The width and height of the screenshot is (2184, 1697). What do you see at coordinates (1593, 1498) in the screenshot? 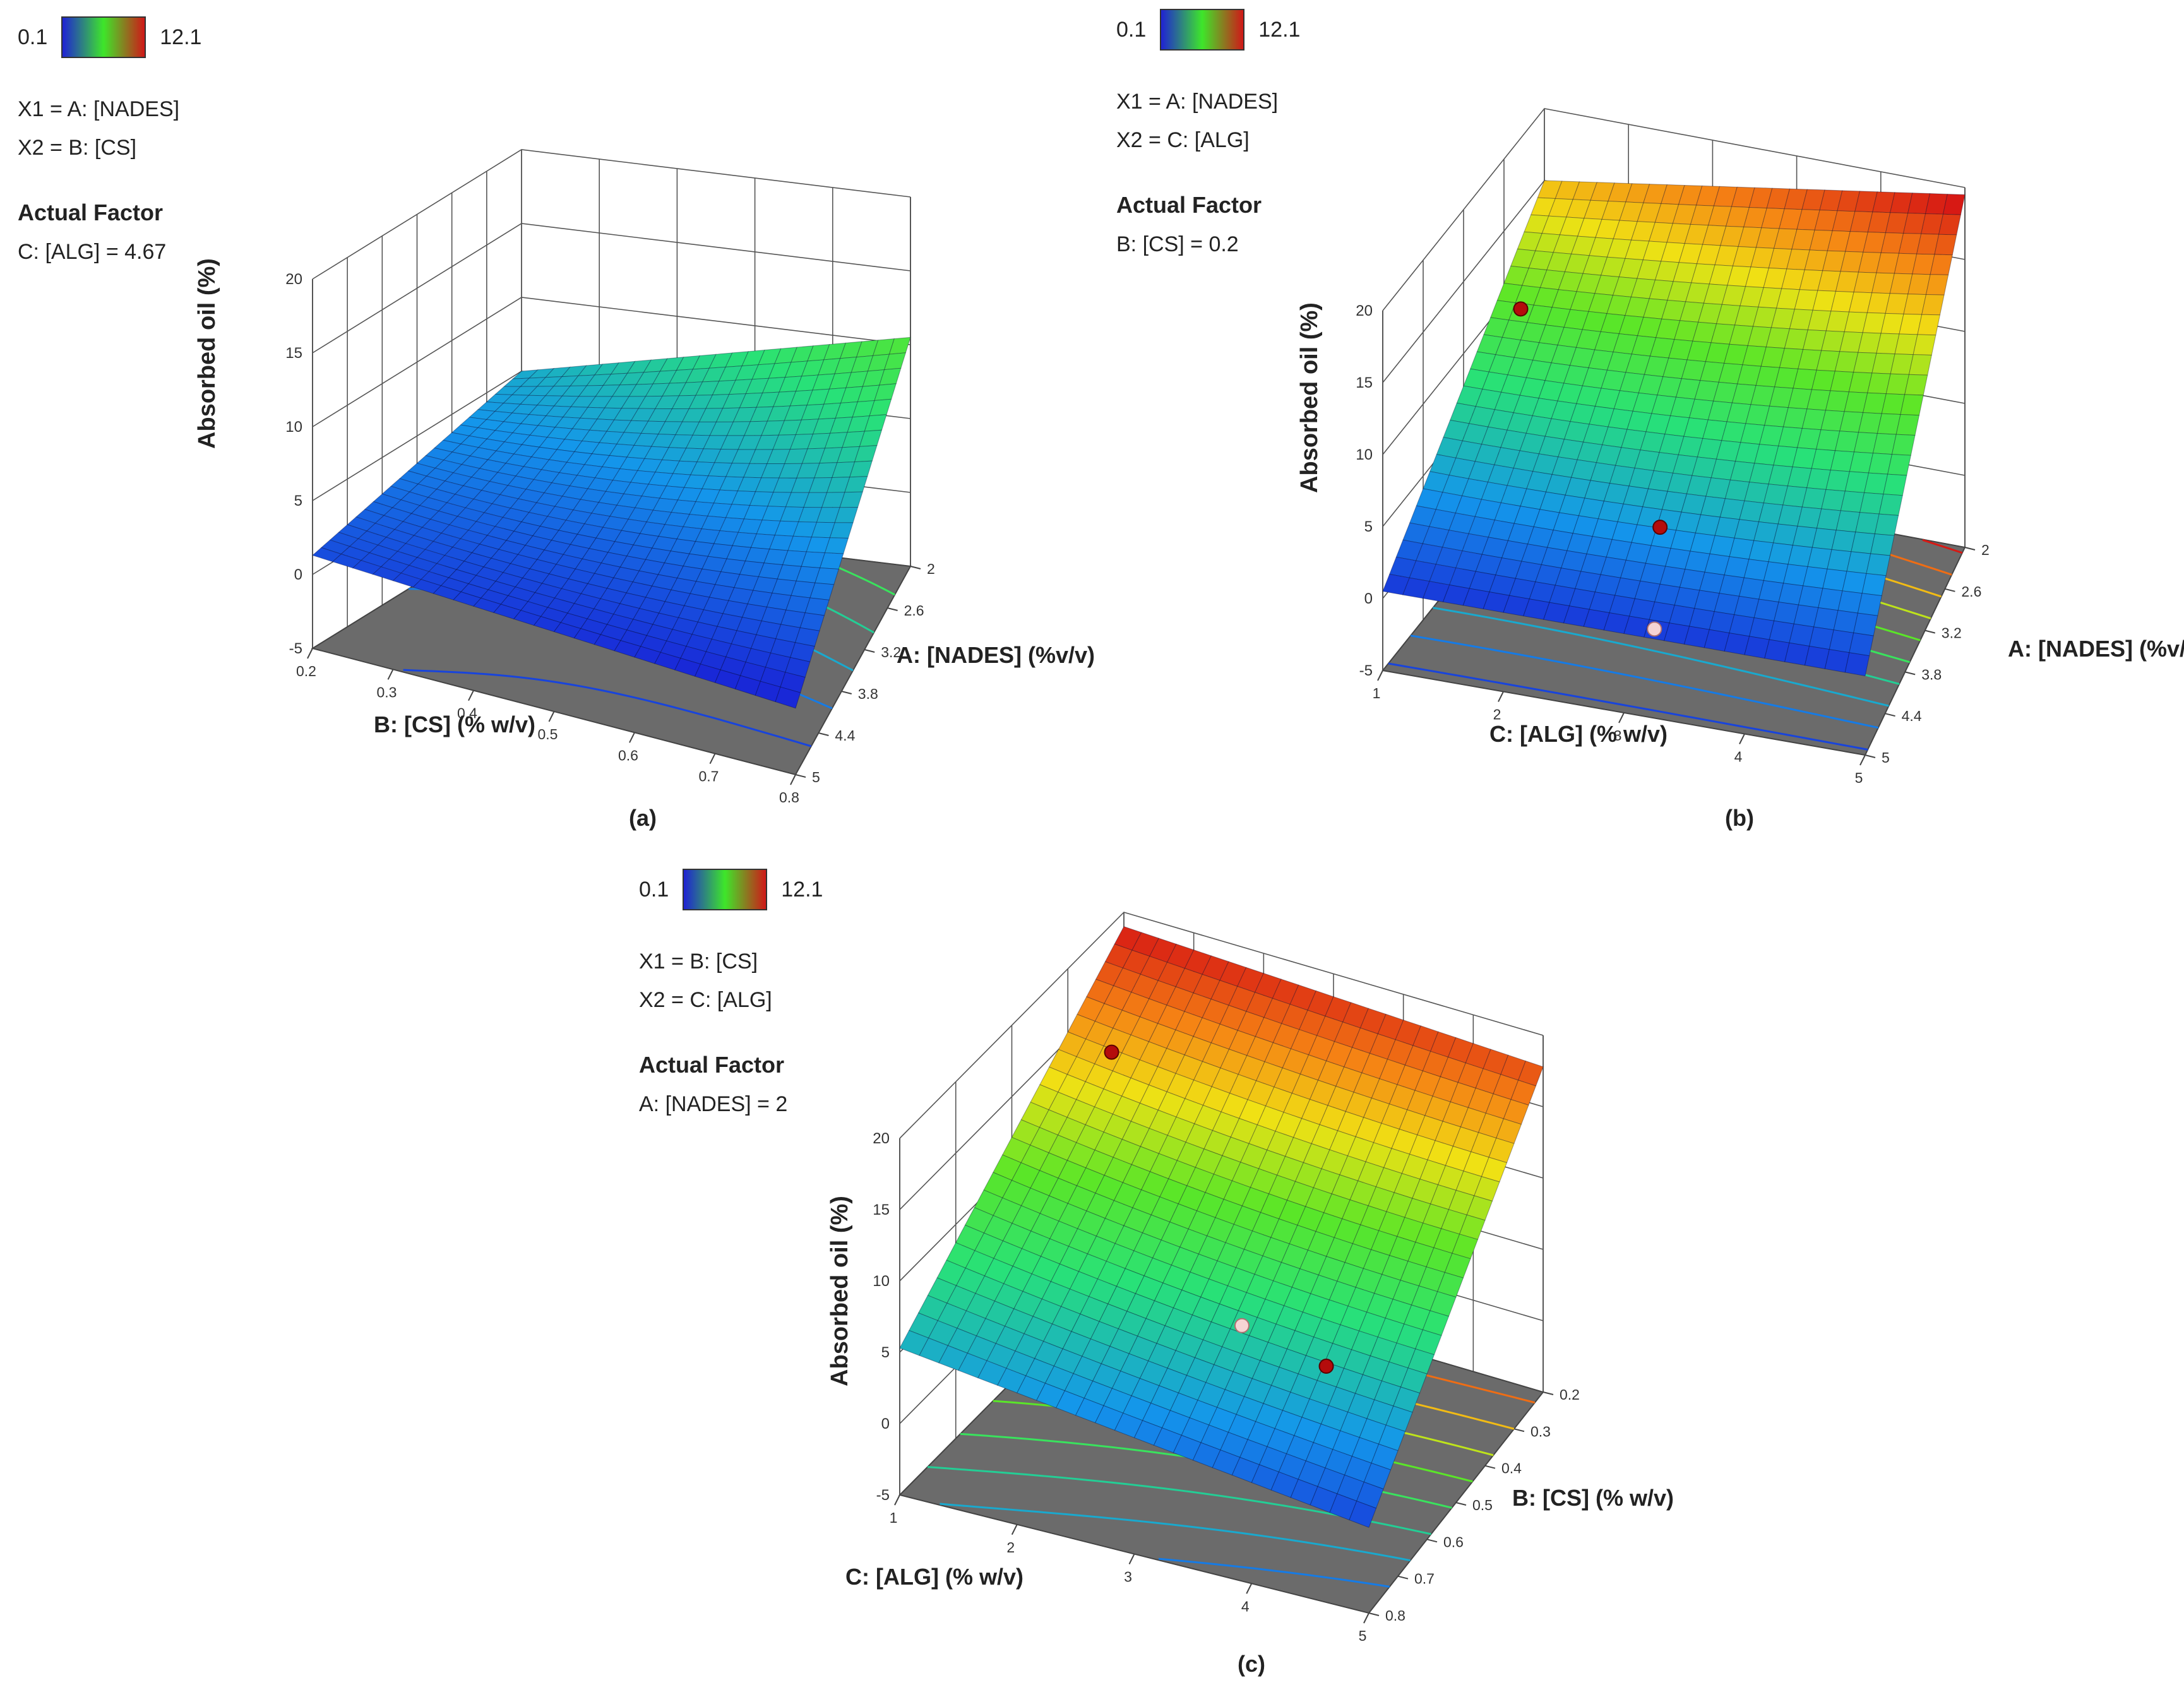
I see `right-axis-label: B: [CS] (% w/v)` at bounding box center [1593, 1498].